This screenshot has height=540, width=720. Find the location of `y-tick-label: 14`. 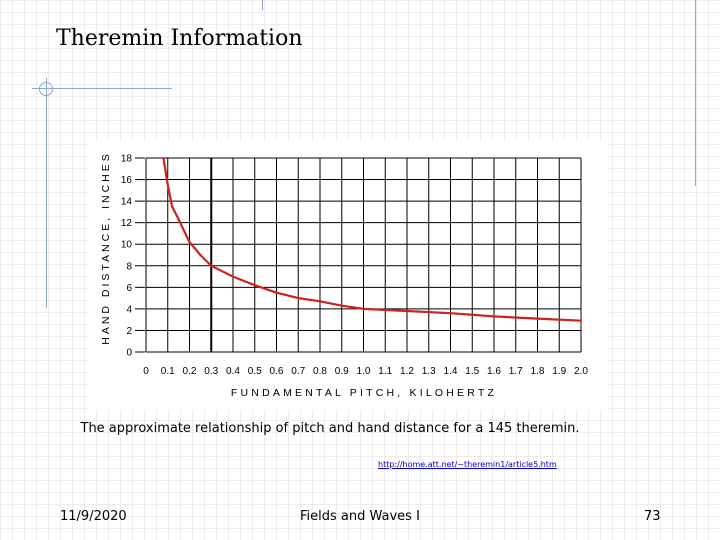

y-tick-label: 14 is located at coordinates (127, 202).